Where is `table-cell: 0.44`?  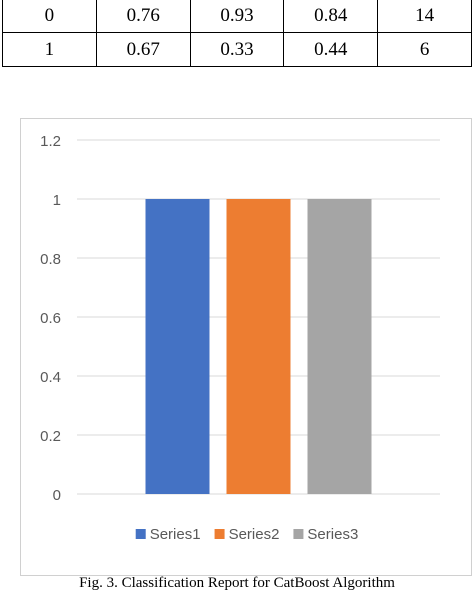 table-cell: 0.44 is located at coordinates (331, 49).